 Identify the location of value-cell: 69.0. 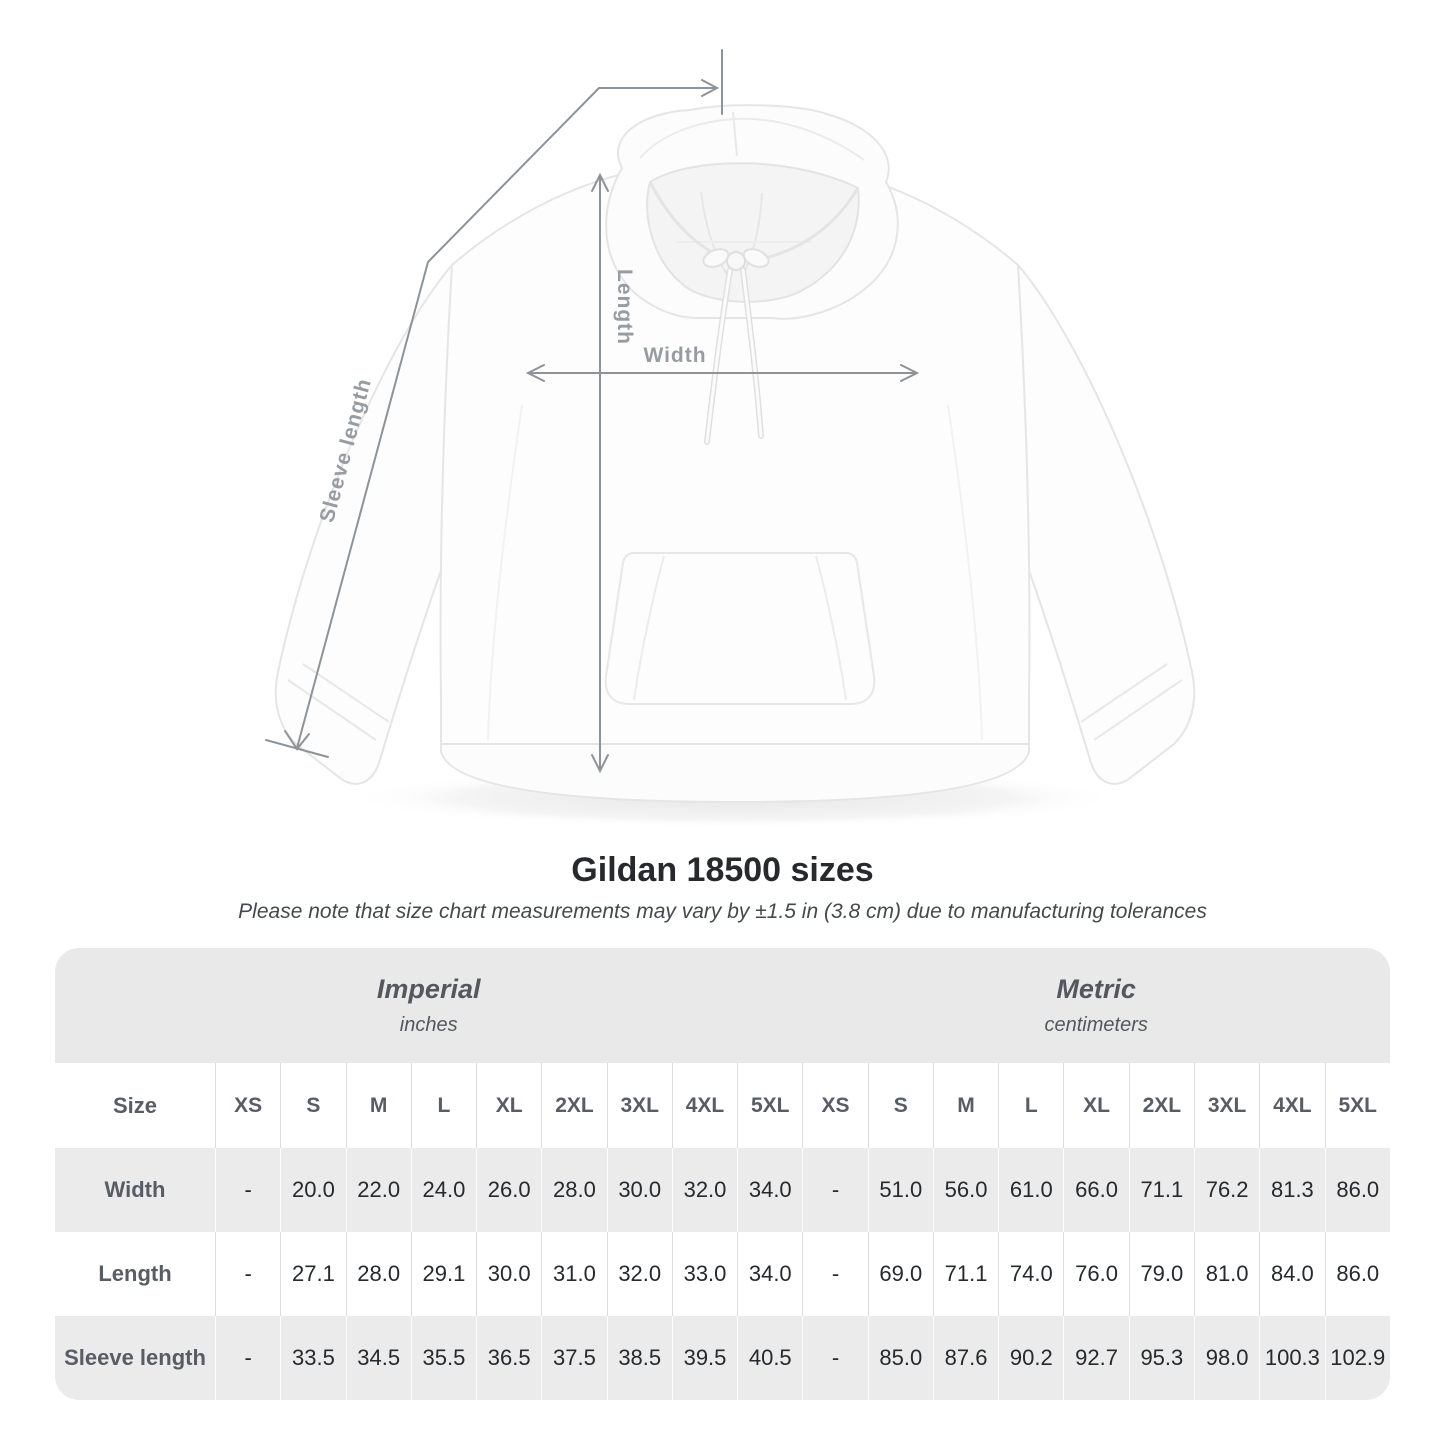
(900, 1274).